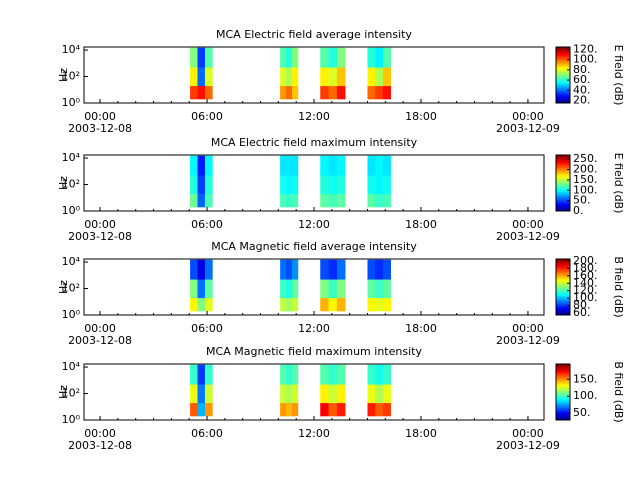 This screenshot has width=640, height=480. Describe the element at coordinates (71, 76) in the screenshot. I see `y-tick-label: 10²` at that location.